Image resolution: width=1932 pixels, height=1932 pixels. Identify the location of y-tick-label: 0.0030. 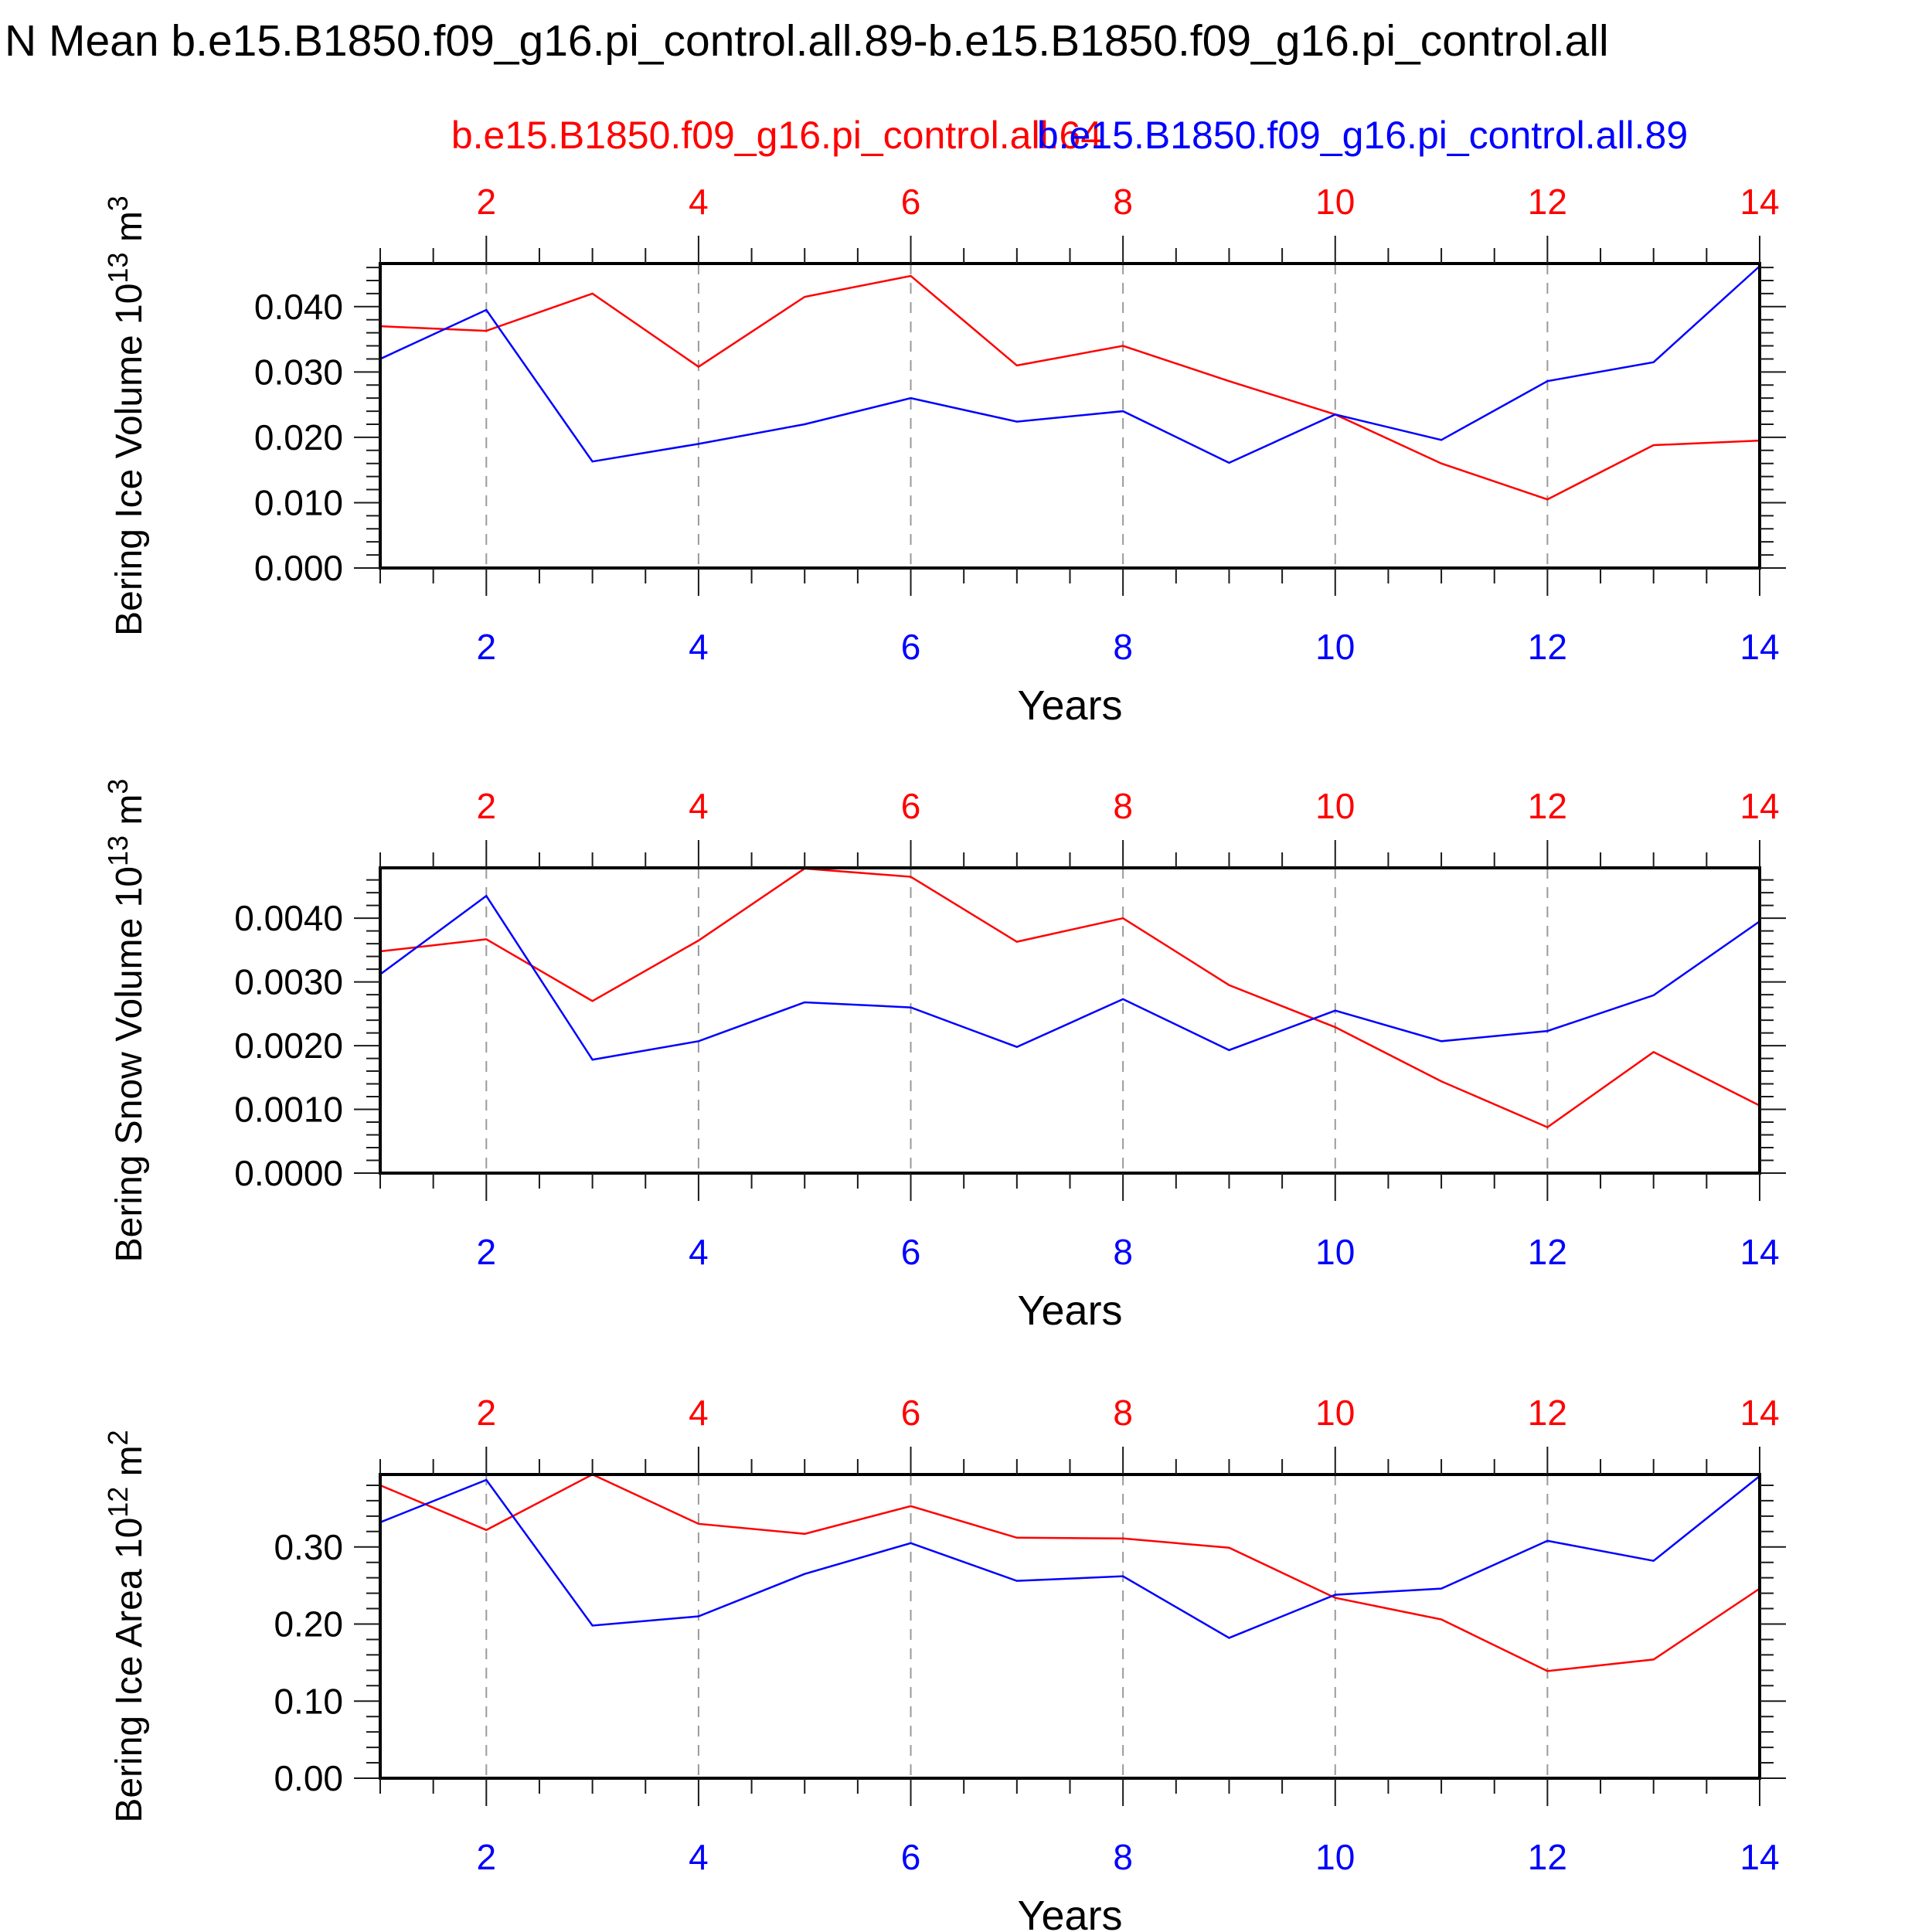
(289, 982).